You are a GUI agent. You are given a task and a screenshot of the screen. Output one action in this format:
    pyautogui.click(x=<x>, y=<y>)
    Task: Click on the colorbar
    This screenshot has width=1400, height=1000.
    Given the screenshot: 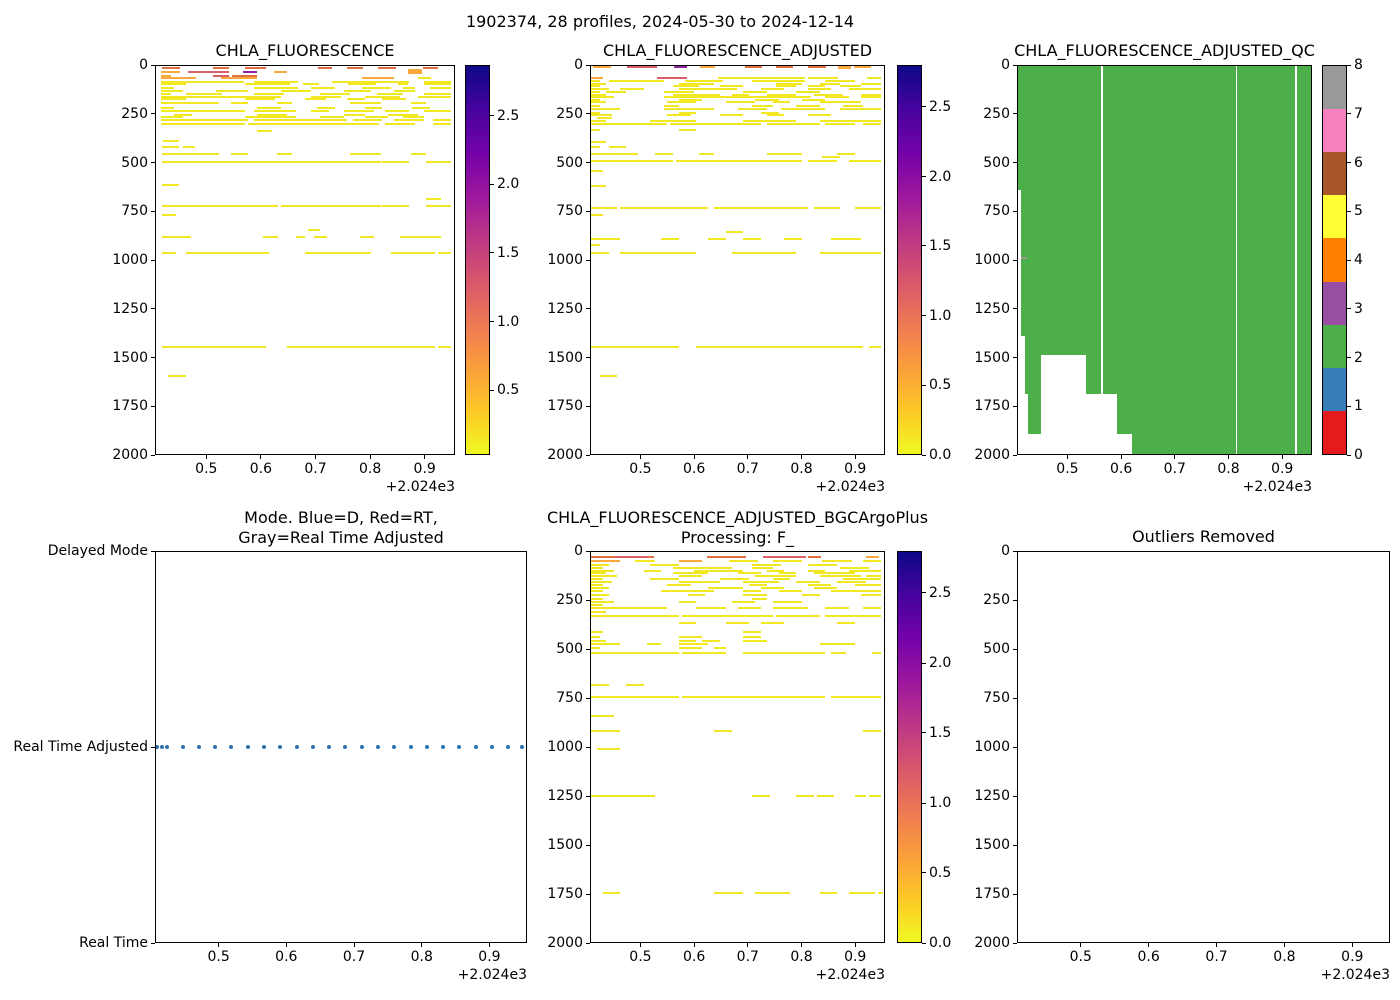 What is the action you would take?
    pyautogui.click(x=909, y=747)
    